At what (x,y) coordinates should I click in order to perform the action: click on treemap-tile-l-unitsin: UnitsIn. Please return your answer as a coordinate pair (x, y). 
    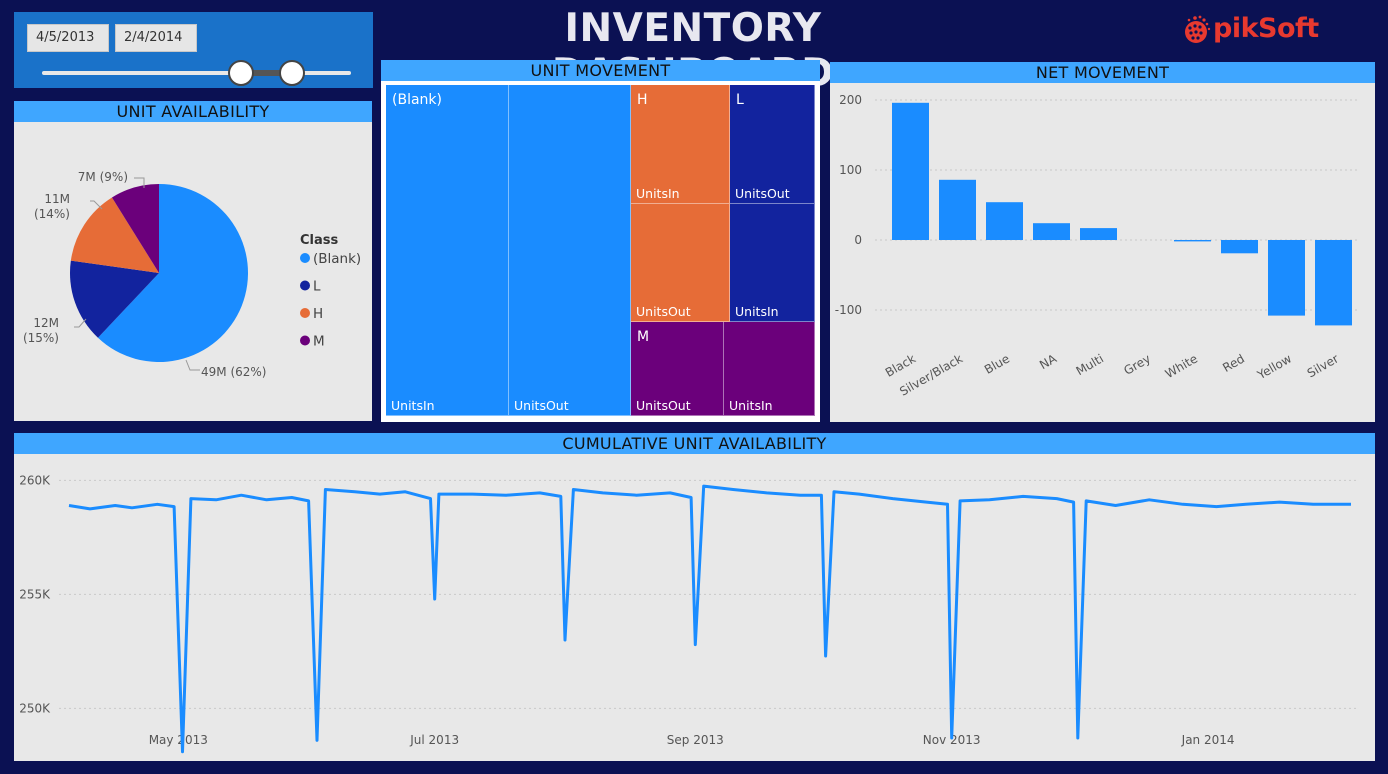
    Looking at the image, I should click on (772, 263).